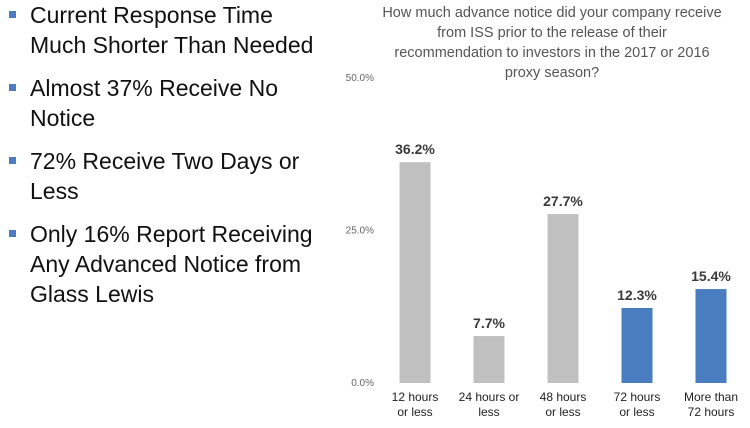  Describe the element at coordinates (360, 78) in the screenshot. I see `y-tick-label: 50.0%` at that location.